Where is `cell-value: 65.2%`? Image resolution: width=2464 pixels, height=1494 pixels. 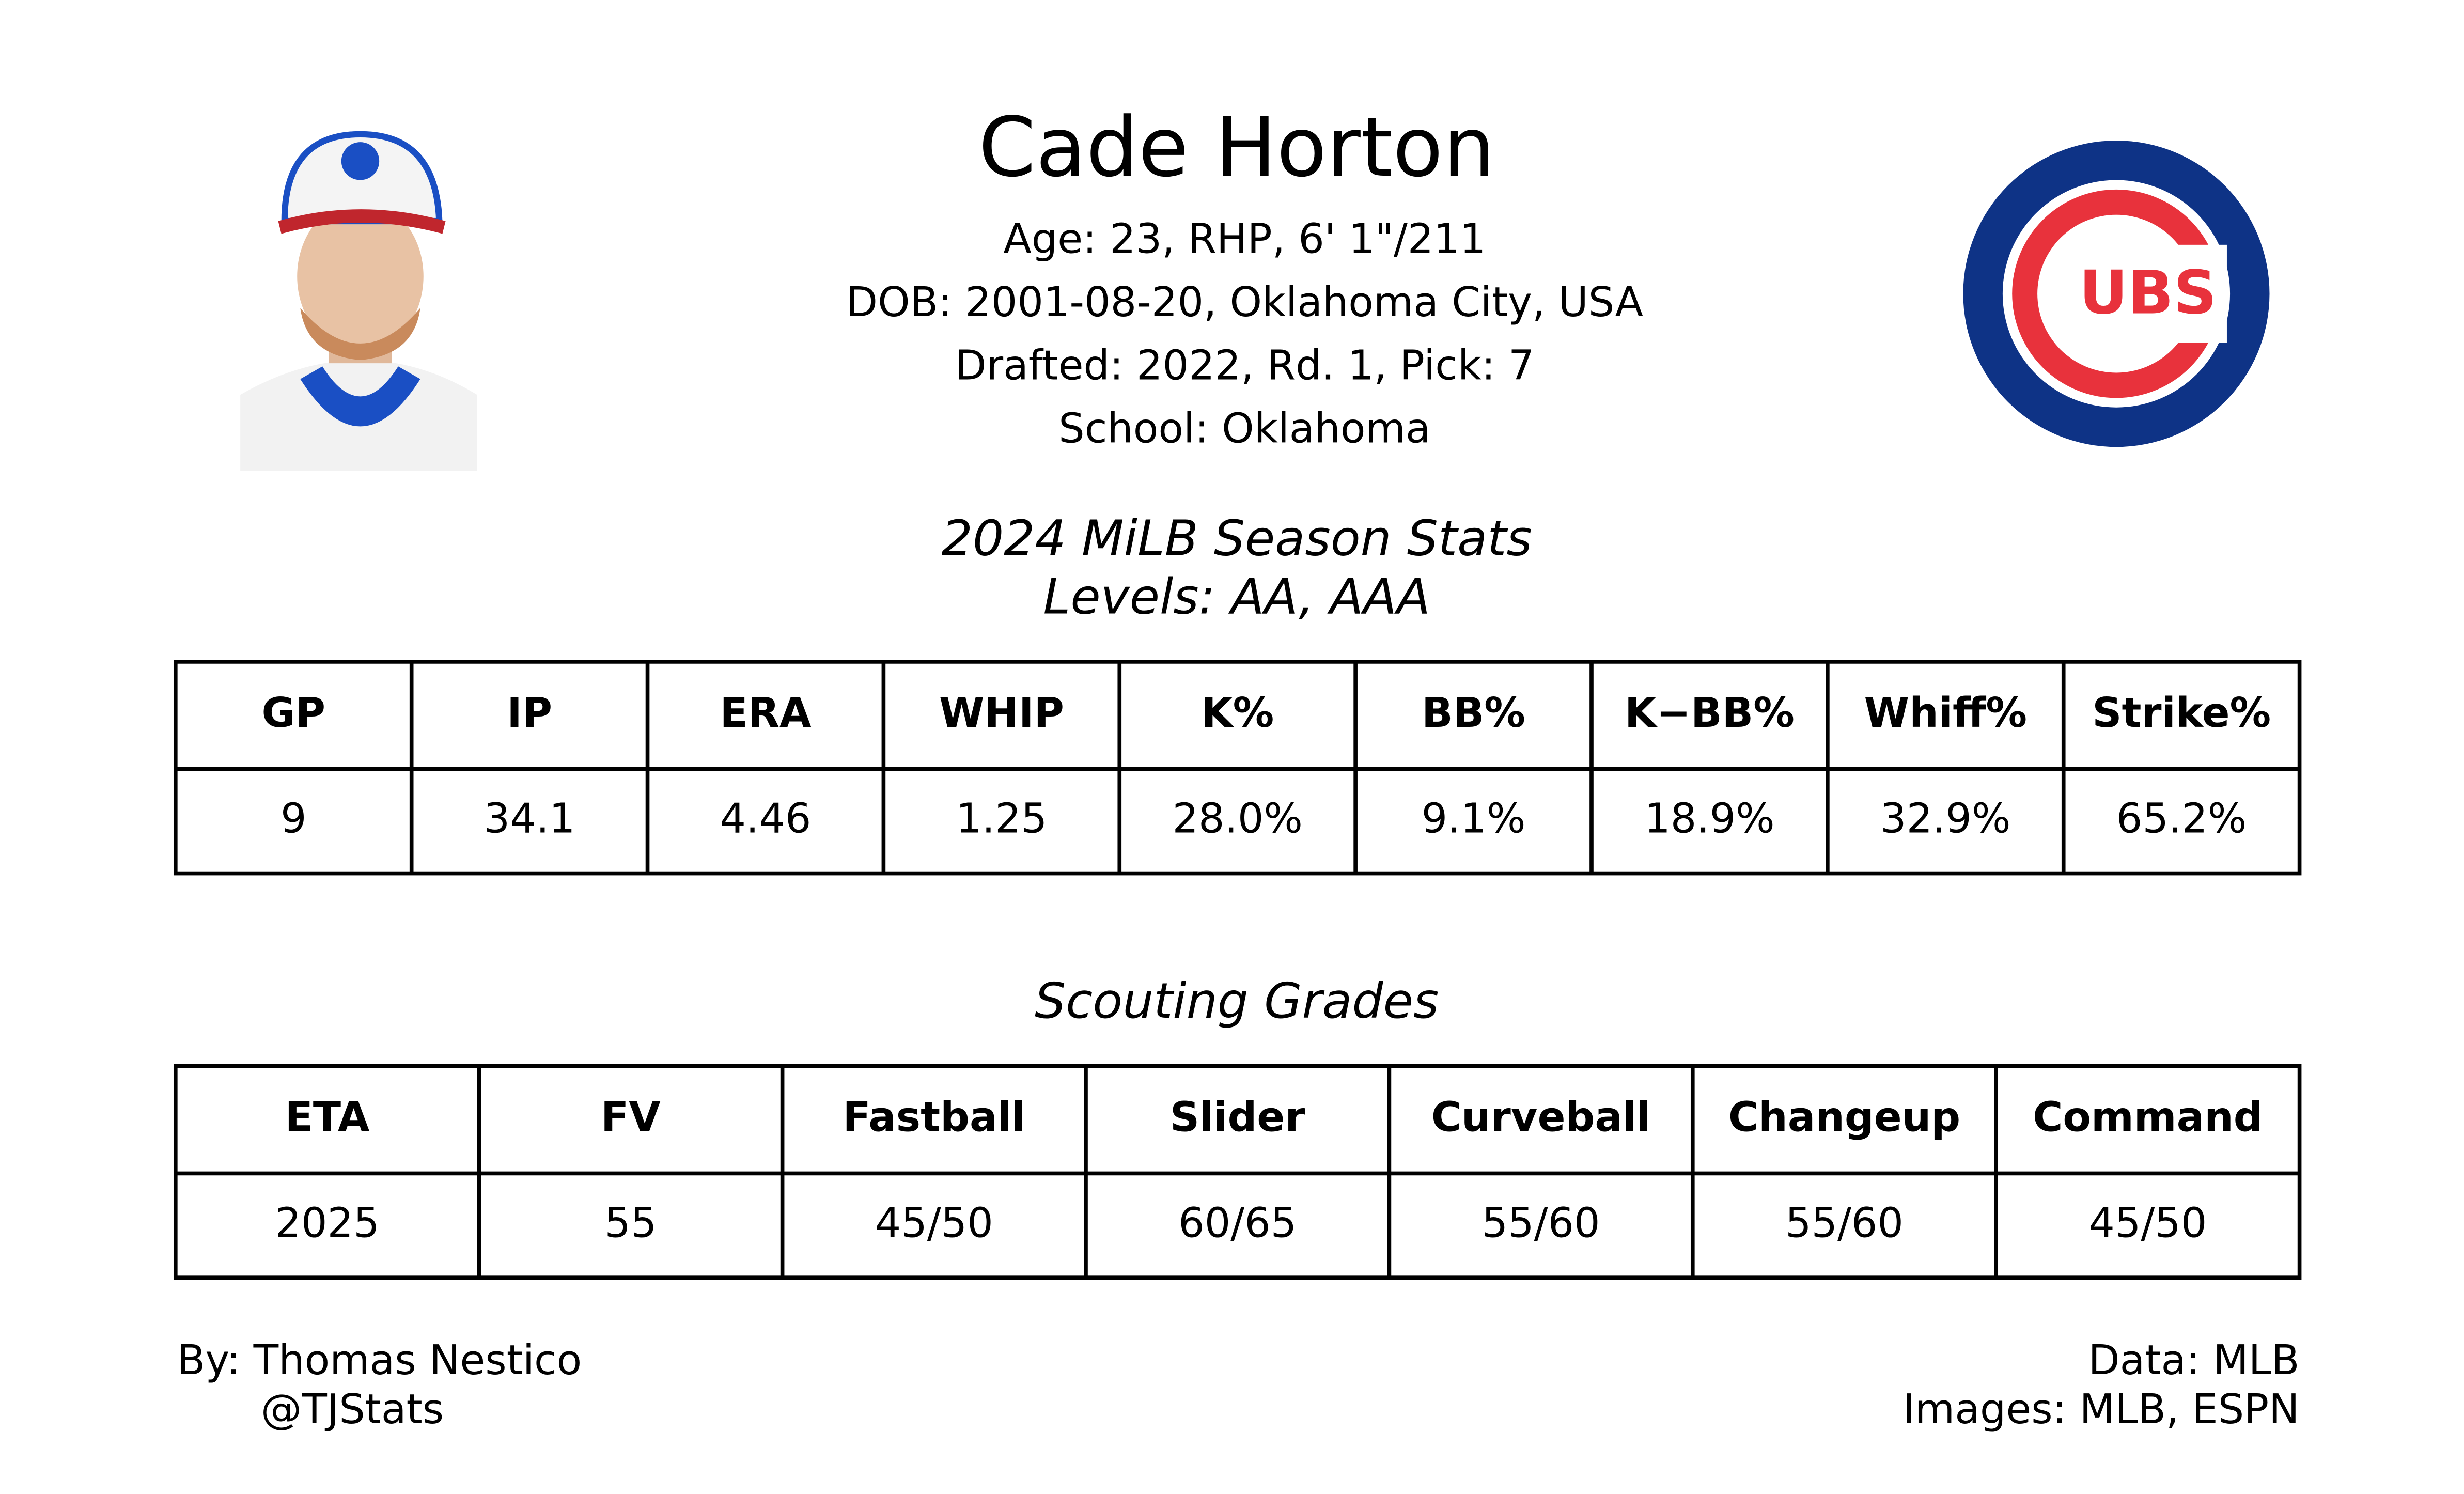
cell-value: 65.2% is located at coordinates (2182, 819).